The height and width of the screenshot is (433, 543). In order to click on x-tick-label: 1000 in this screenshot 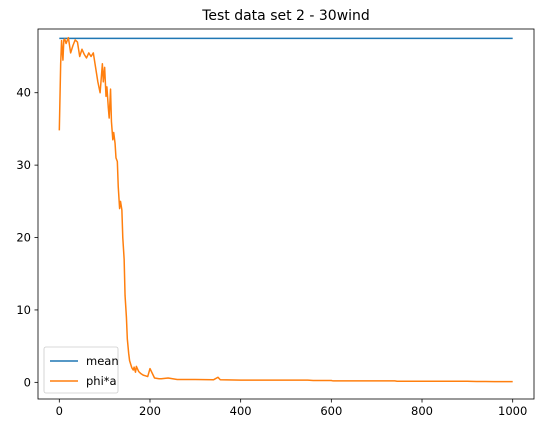, I will do `click(512, 411)`.